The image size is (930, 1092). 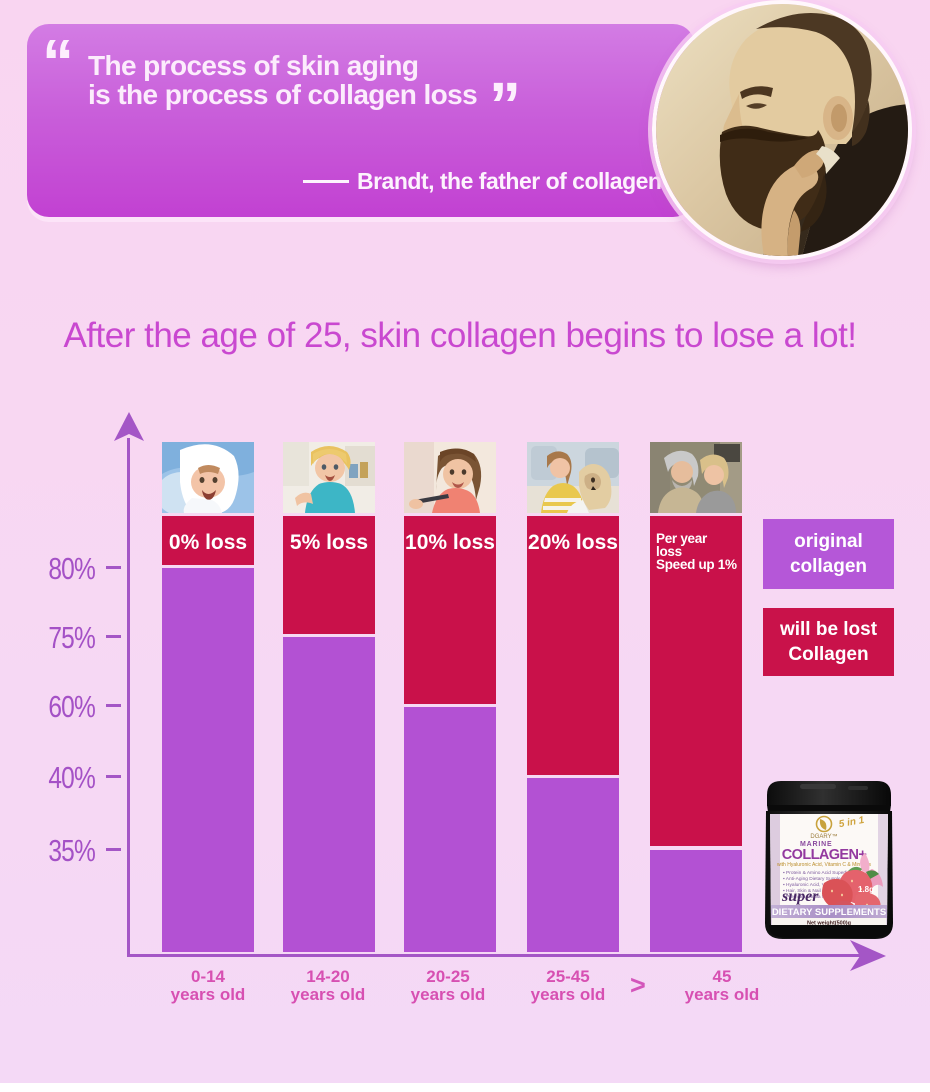 What do you see at coordinates (829, 912) in the screenshot?
I see `svg-text: DIETARY SUPPLEMENTS` at bounding box center [829, 912].